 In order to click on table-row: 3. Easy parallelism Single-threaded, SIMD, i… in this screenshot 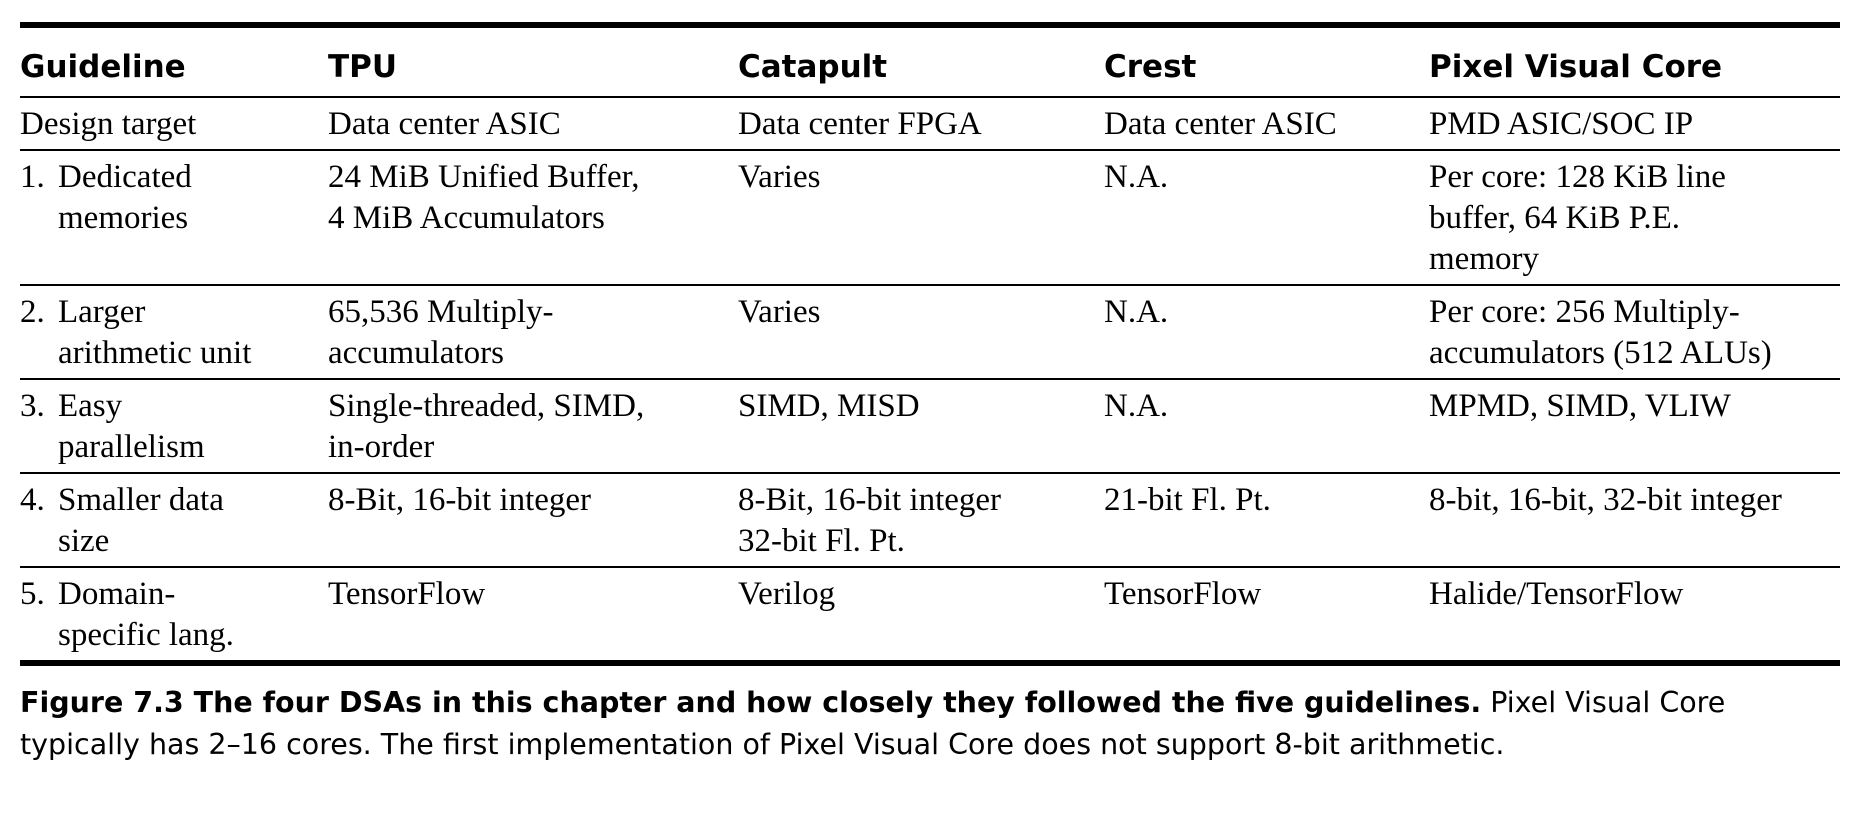, I will do `click(930, 426)`.